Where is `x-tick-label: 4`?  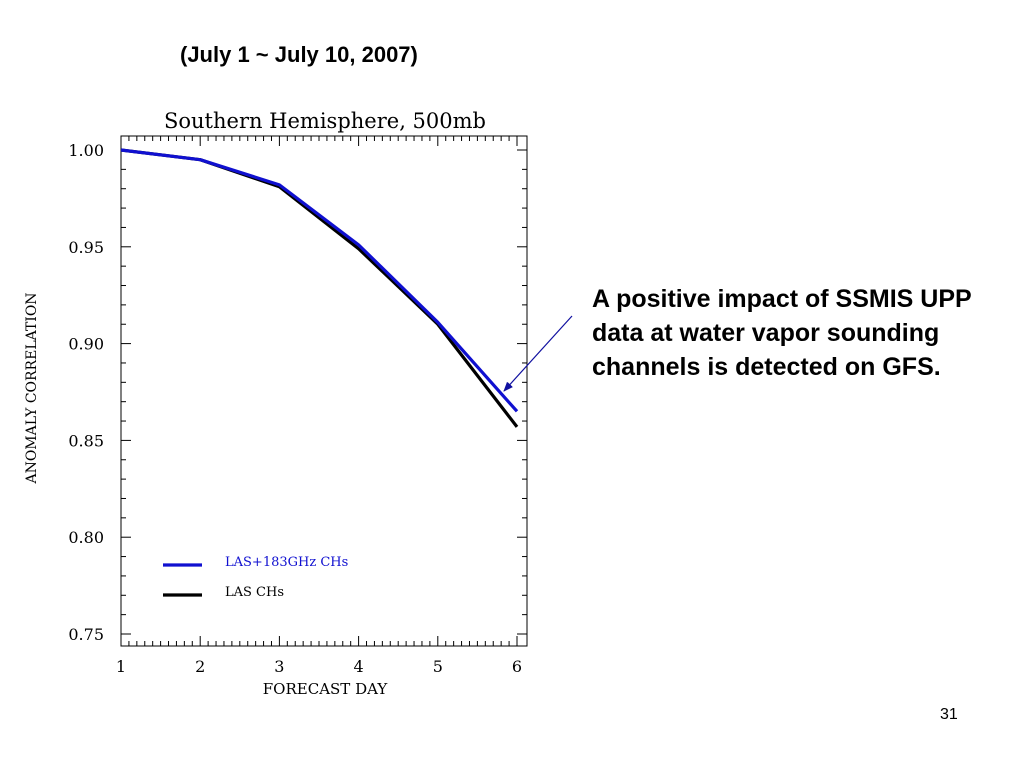
x-tick-label: 4 is located at coordinates (359, 666).